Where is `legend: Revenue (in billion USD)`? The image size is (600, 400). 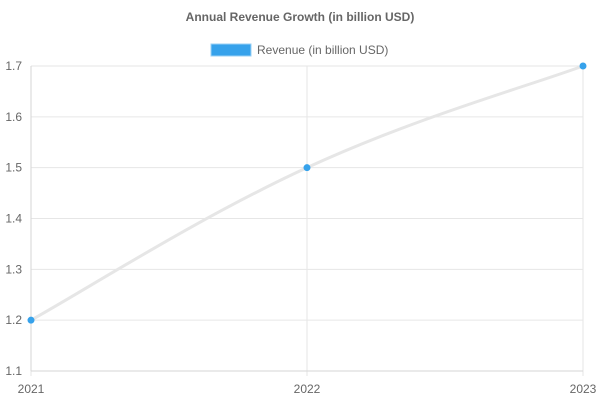 legend: Revenue (in billion USD) is located at coordinates (299, 50).